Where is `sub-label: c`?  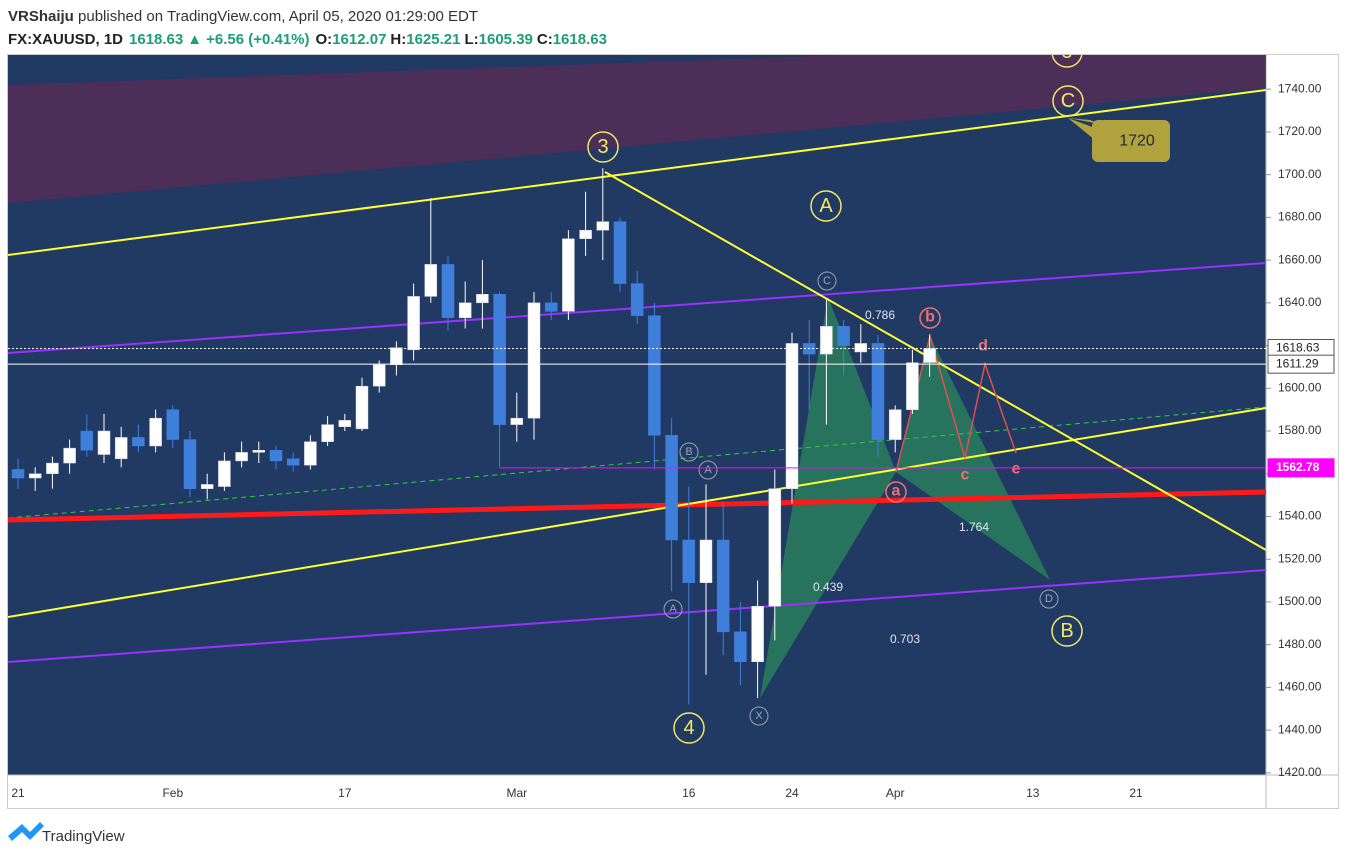 sub-label: c is located at coordinates (965, 475).